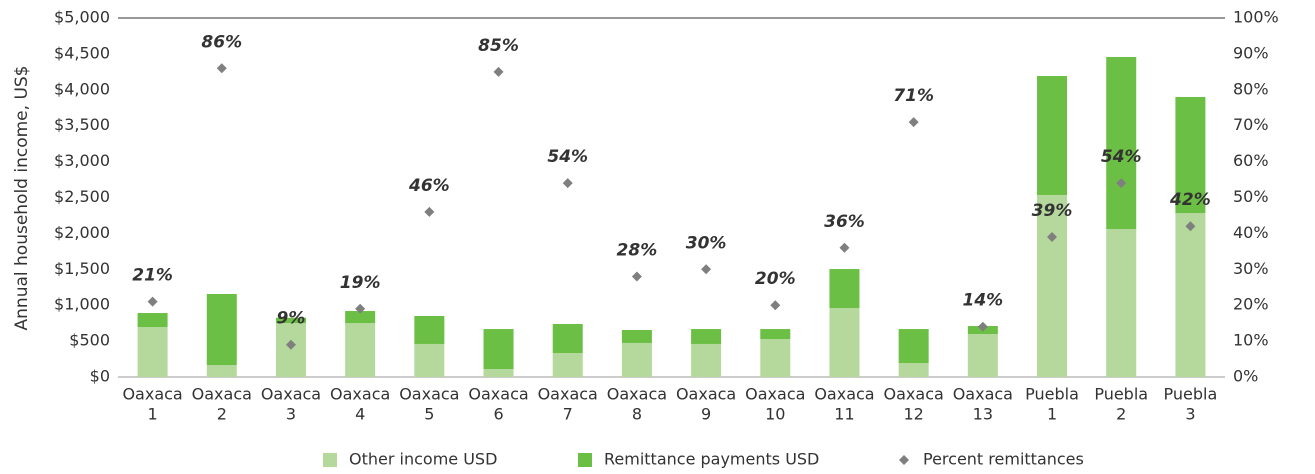 The image size is (1315, 474). What do you see at coordinates (360, 414) in the screenshot?
I see `x-tick-label: 4` at bounding box center [360, 414].